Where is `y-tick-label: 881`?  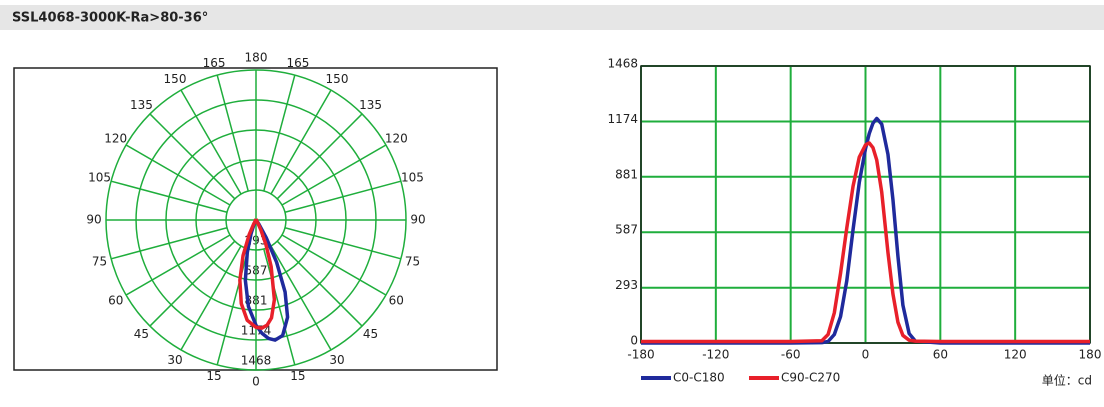 y-tick-label: 881 is located at coordinates (626, 174).